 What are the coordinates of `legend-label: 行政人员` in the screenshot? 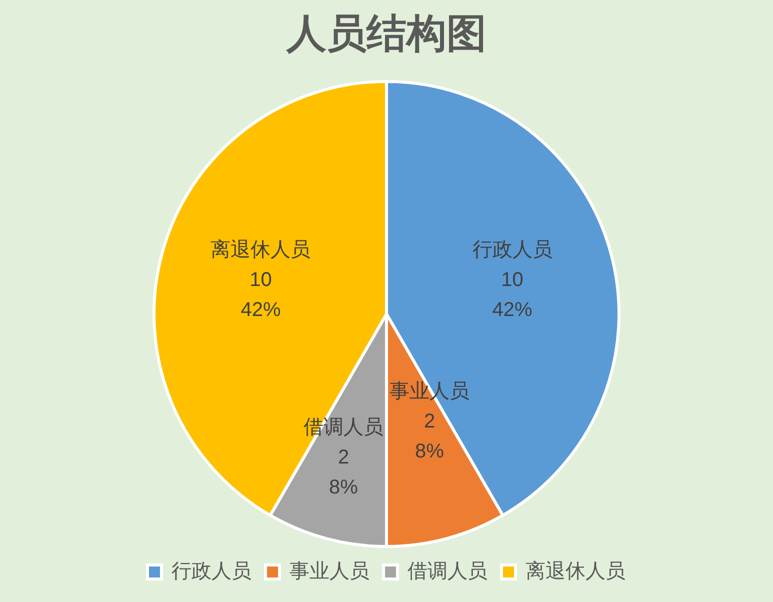 It's located at (212, 571).